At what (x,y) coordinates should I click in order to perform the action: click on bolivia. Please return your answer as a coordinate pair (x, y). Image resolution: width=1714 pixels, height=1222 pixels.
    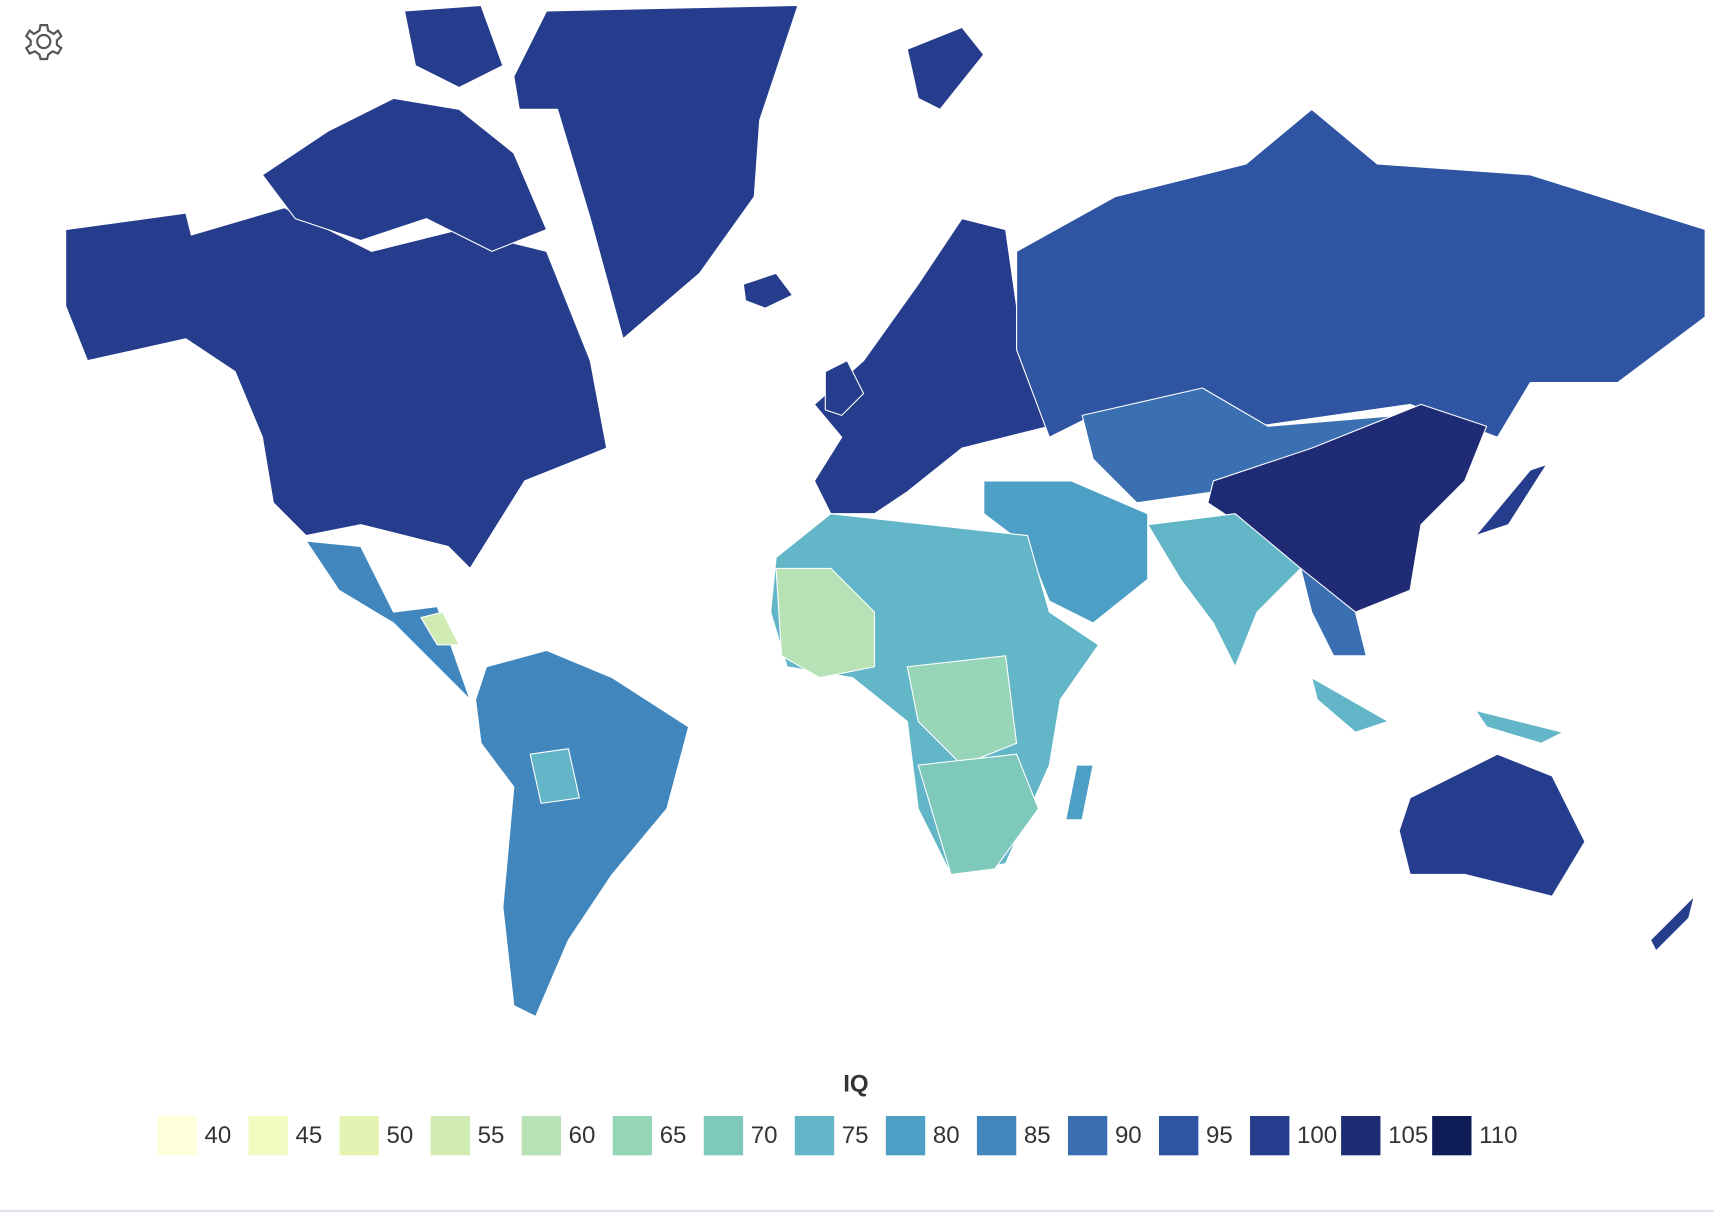
    Looking at the image, I should click on (554, 776).